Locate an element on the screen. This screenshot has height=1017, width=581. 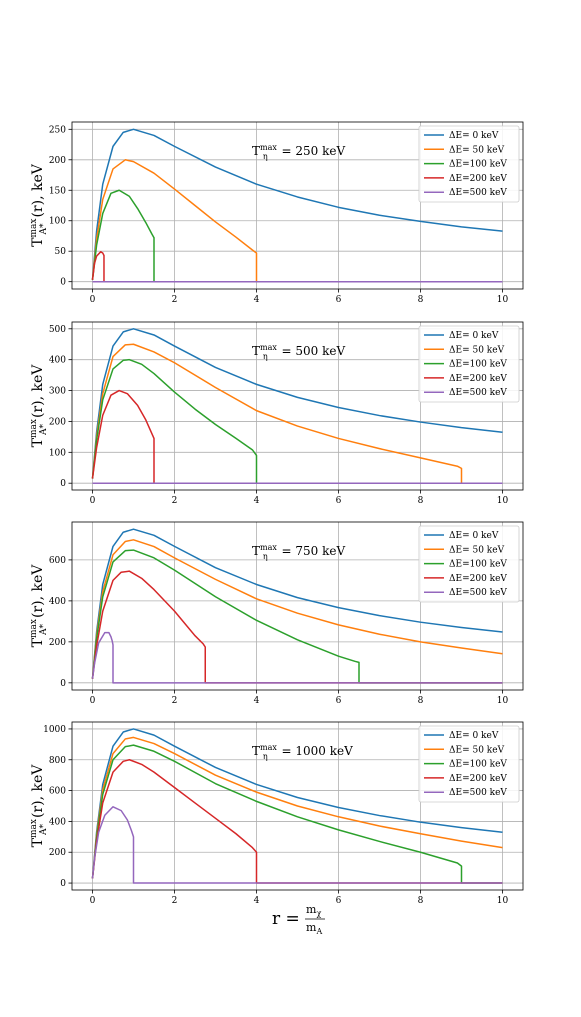
x-axis-label: r = is located at coordinates (286, 919).